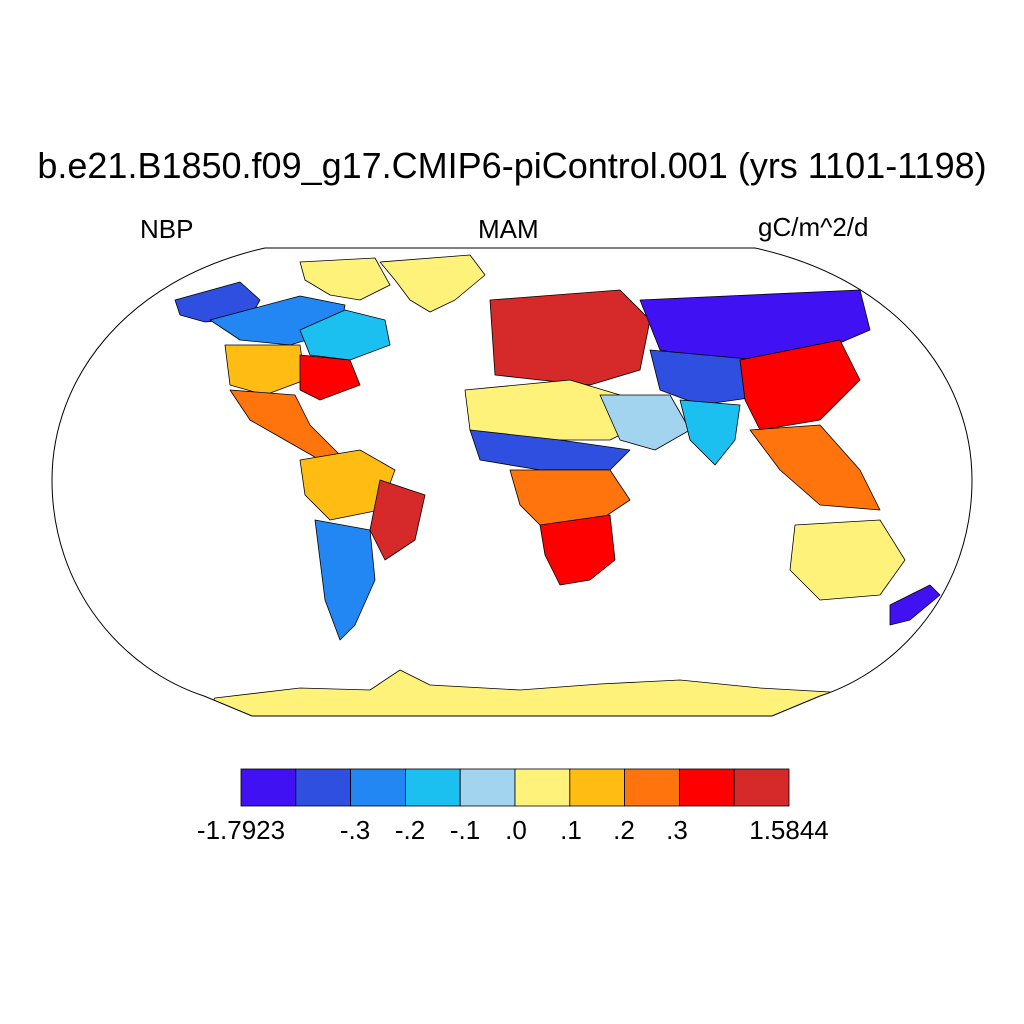 This screenshot has width=1024, height=1024. What do you see at coordinates (847, 560) in the screenshot?
I see `region-australia` at bounding box center [847, 560].